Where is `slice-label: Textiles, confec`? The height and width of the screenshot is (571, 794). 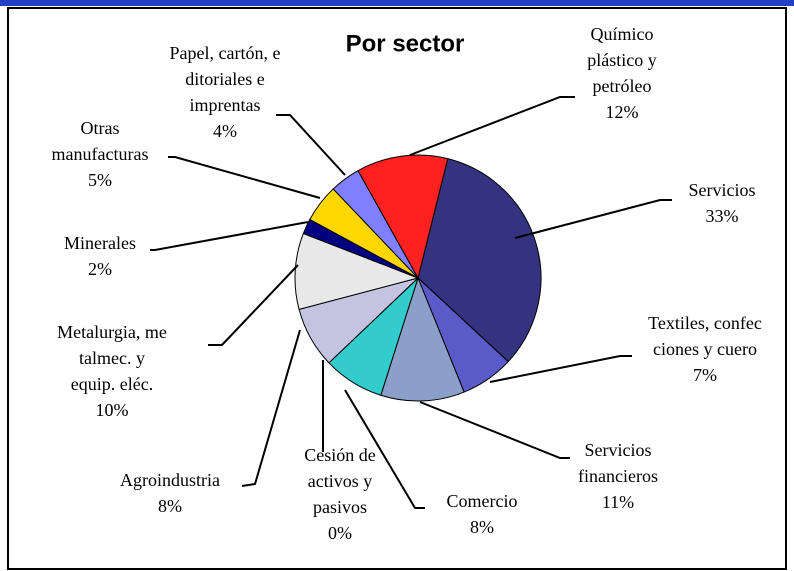
slice-label: Textiles, confec is located at coordinates (705, 323).